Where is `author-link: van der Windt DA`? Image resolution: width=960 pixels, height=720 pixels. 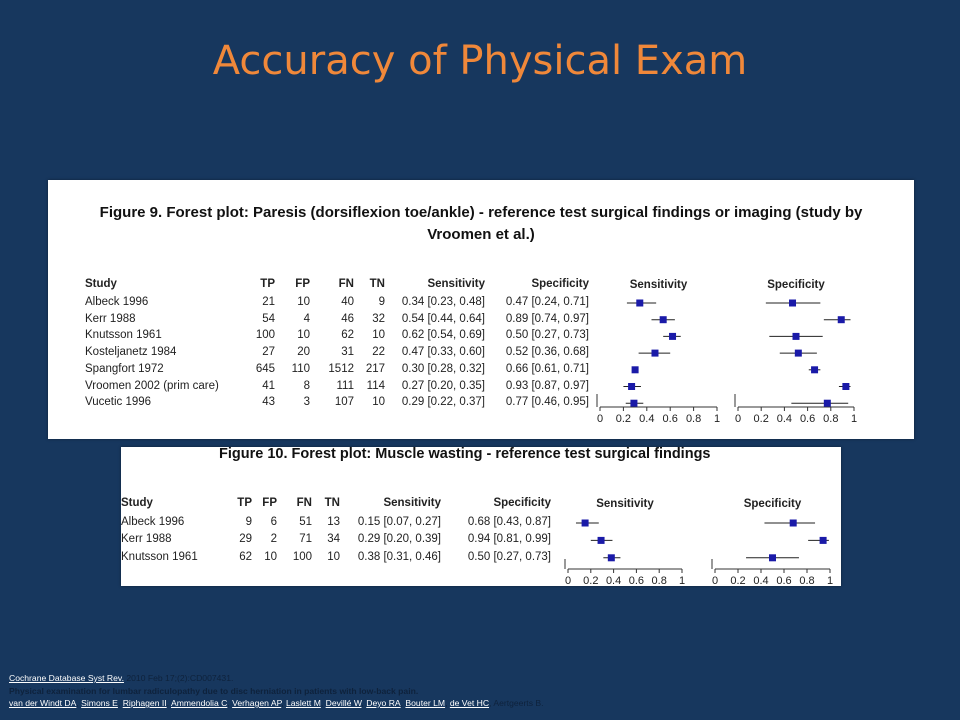 author-link: van der Windt DA is located at coordinates (43, 703).